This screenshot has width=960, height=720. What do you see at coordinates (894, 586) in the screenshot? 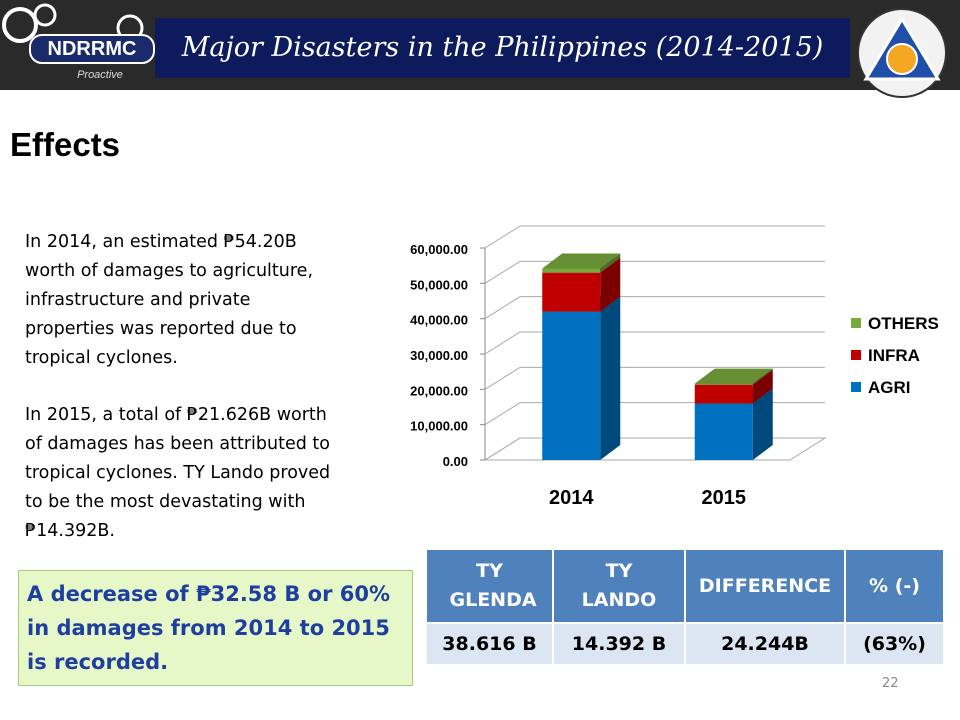
I see `table-header: % (-)` at bounding box center [894, 586].